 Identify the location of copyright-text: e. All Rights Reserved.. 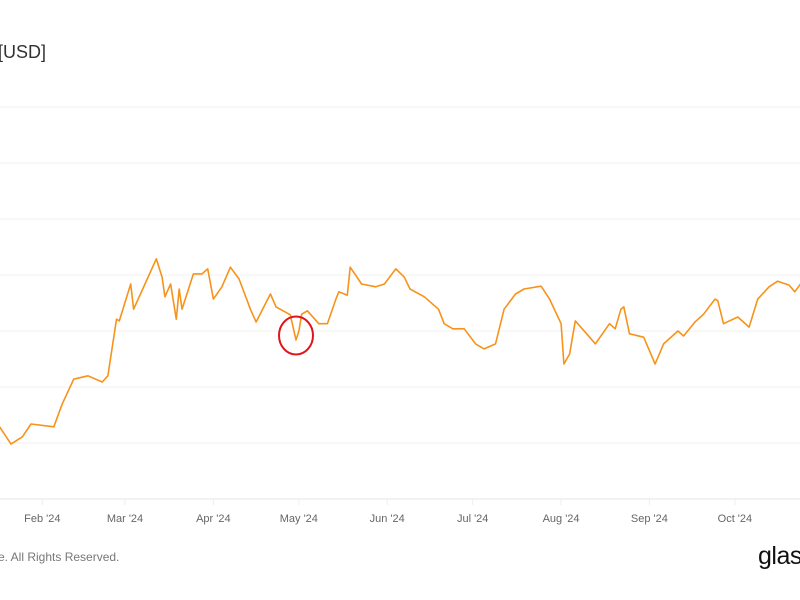
(60, 557).